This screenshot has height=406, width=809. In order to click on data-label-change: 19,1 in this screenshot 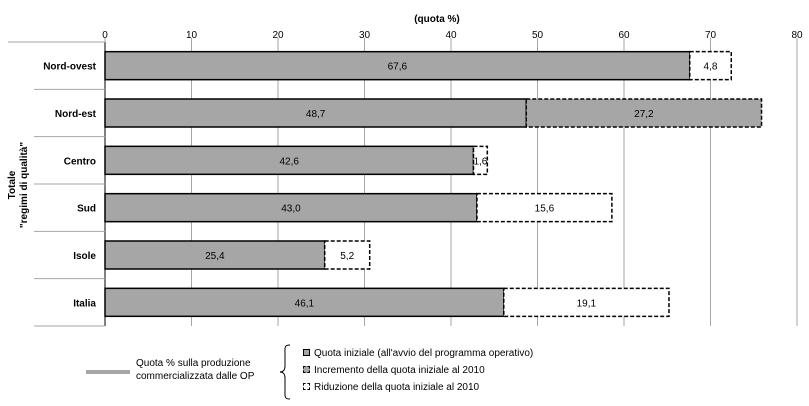, I will do `click(587, 303)`.